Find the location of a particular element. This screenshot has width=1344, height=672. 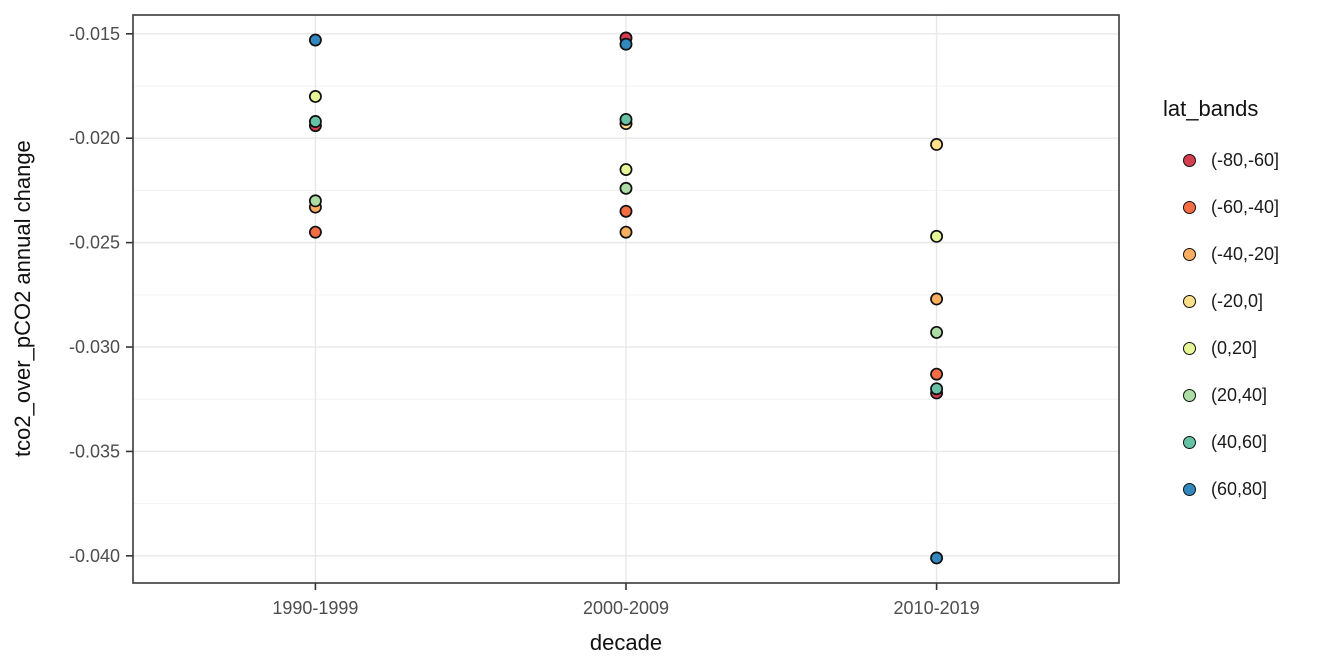

legend-item: (60,80] is located at coordinates (1214, 489).